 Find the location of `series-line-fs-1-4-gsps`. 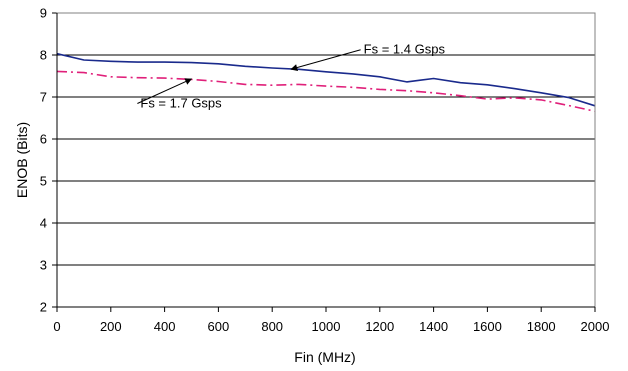

series-line-fs-1-4-gsps is located at coordinates (326, 79).